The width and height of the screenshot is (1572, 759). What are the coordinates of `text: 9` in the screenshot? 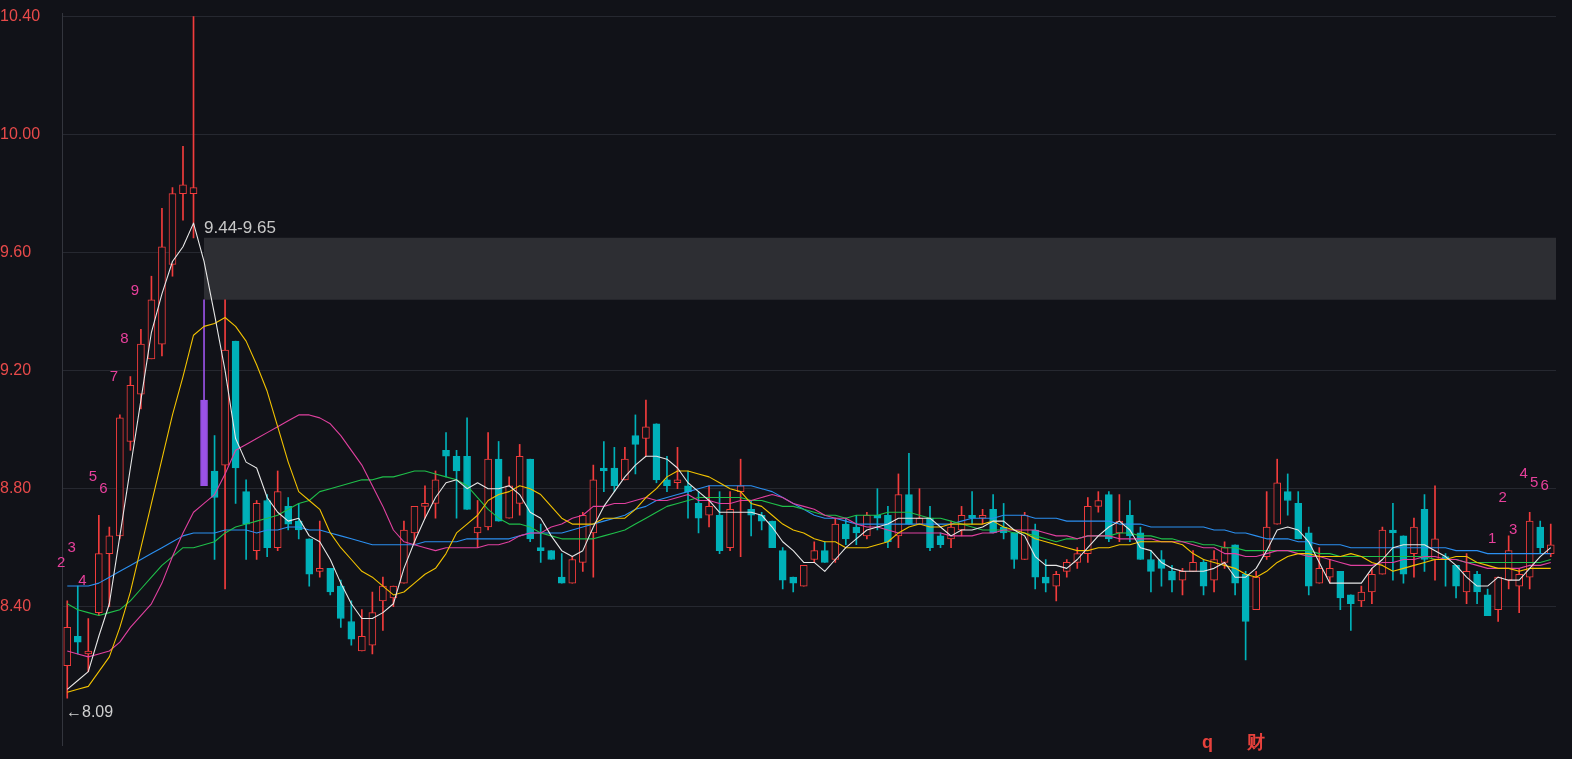 It's located at (135, 290).